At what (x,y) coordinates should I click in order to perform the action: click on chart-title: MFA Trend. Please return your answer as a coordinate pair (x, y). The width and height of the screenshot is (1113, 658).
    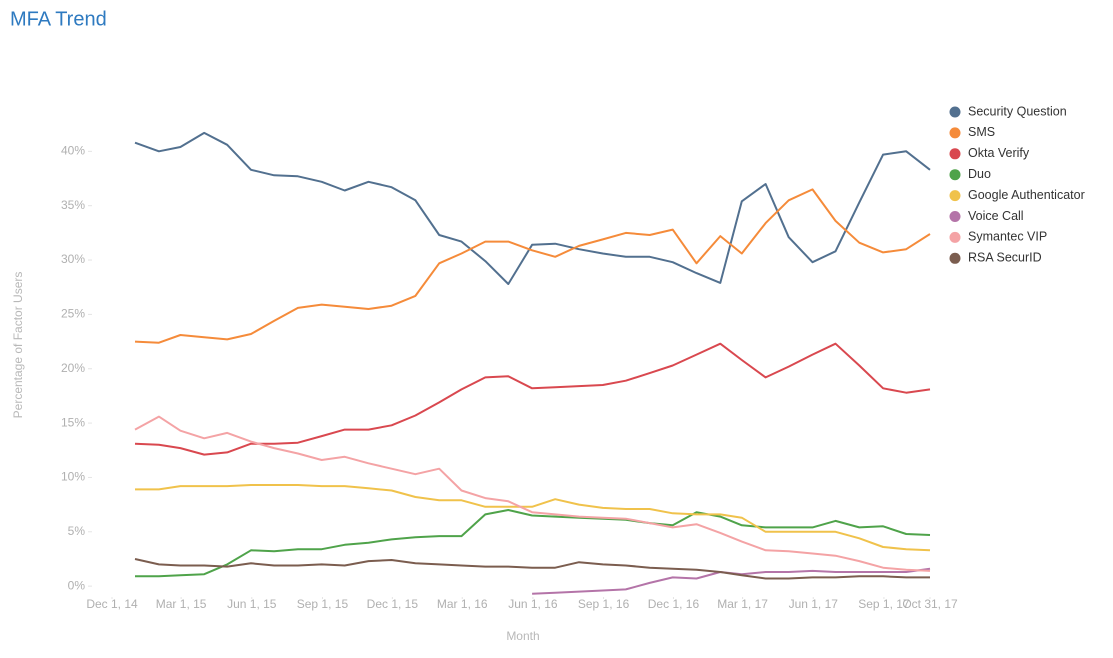
    Looking at the image, I should click on (58, 19).